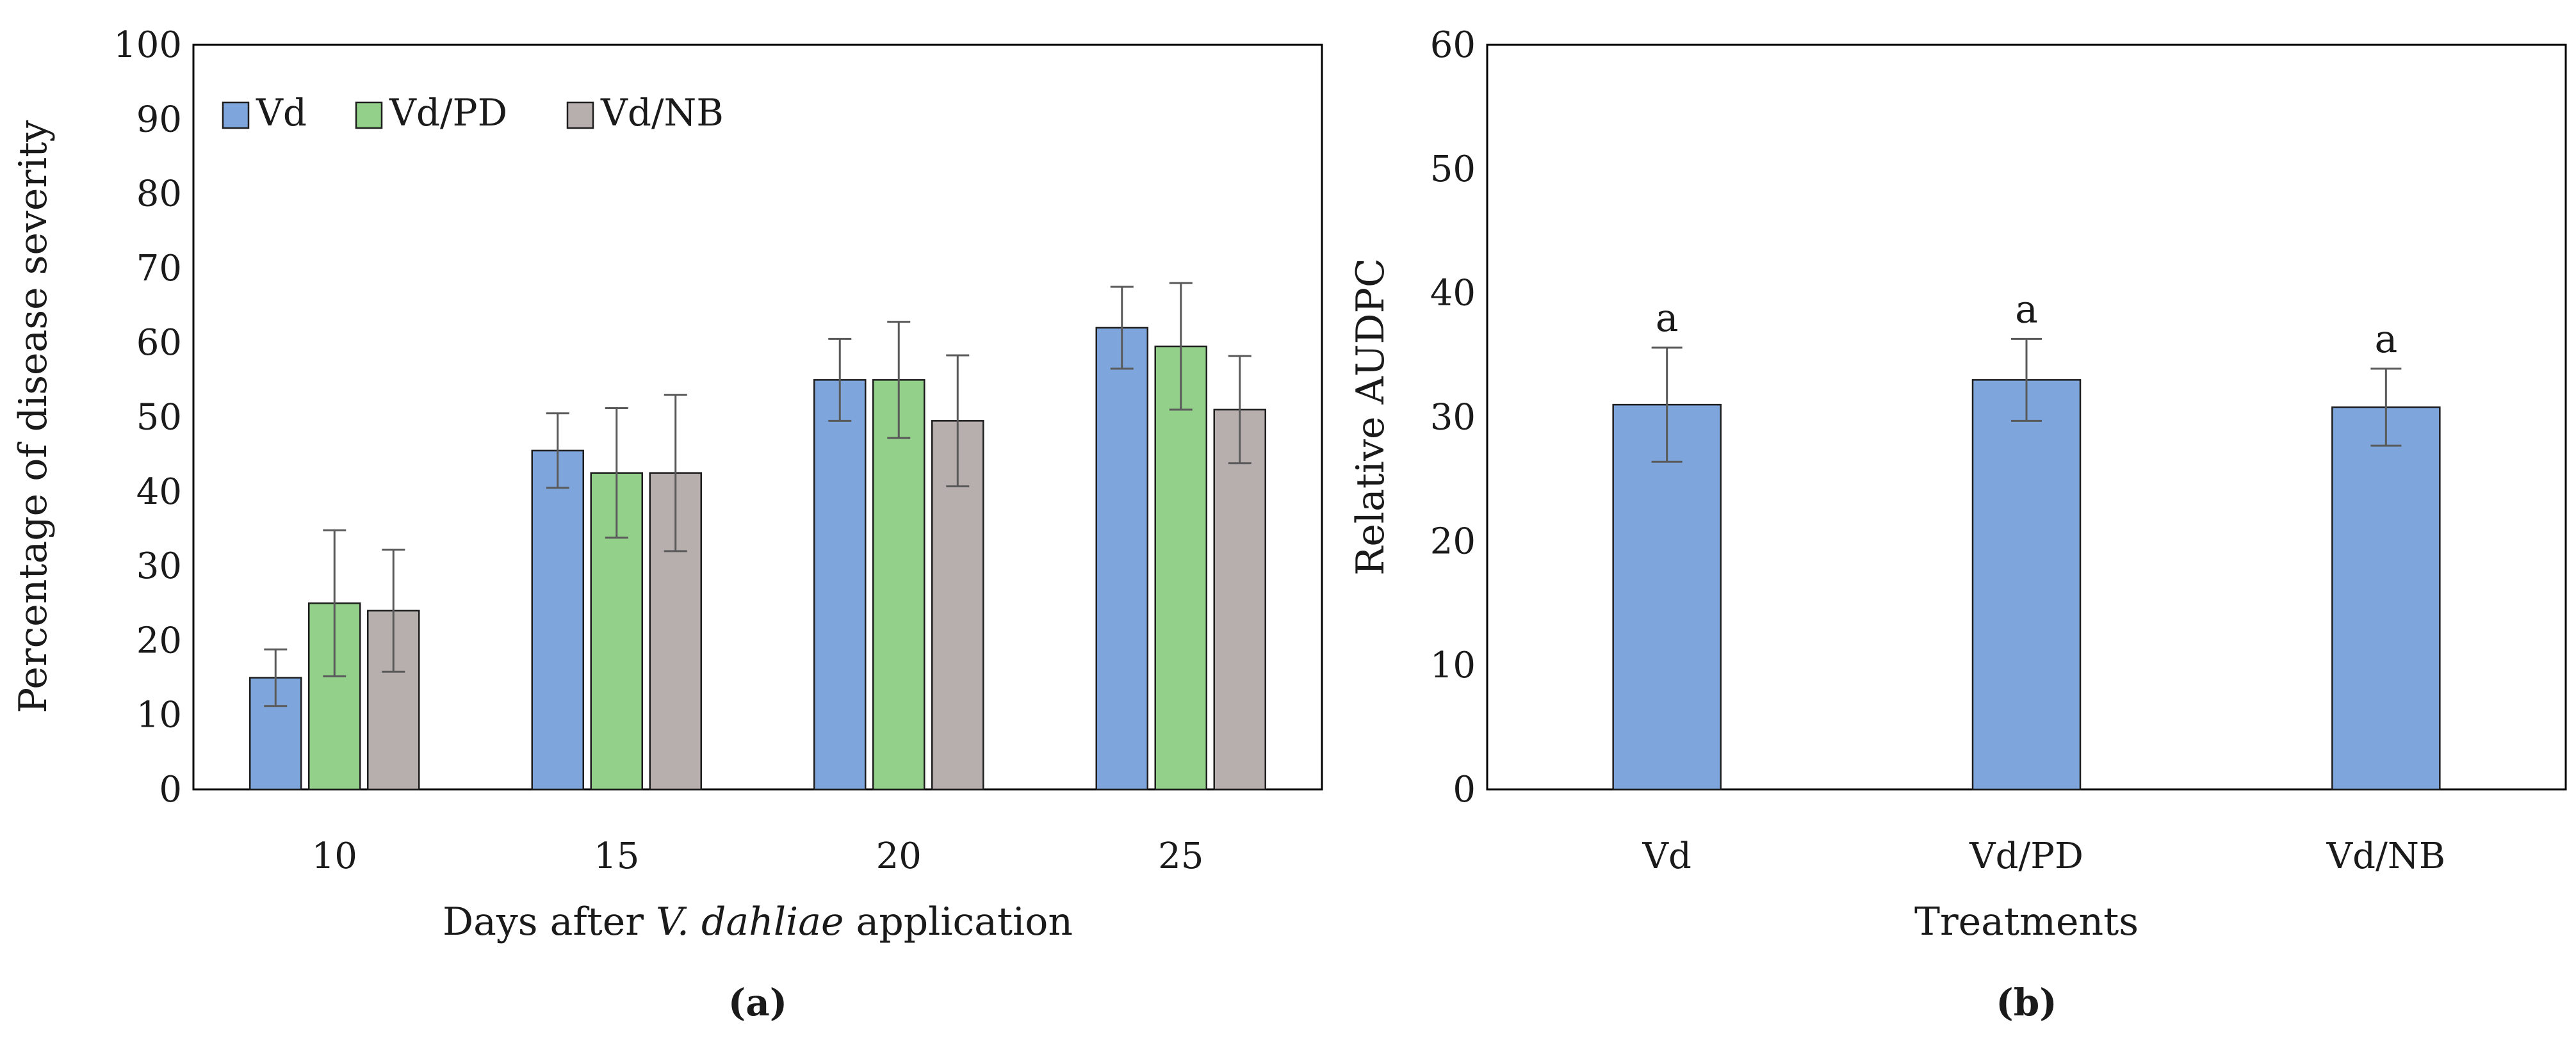 This screenshot has width=2576, height=1041. I want to click on legend-swatch-vd, so click(236, 115).